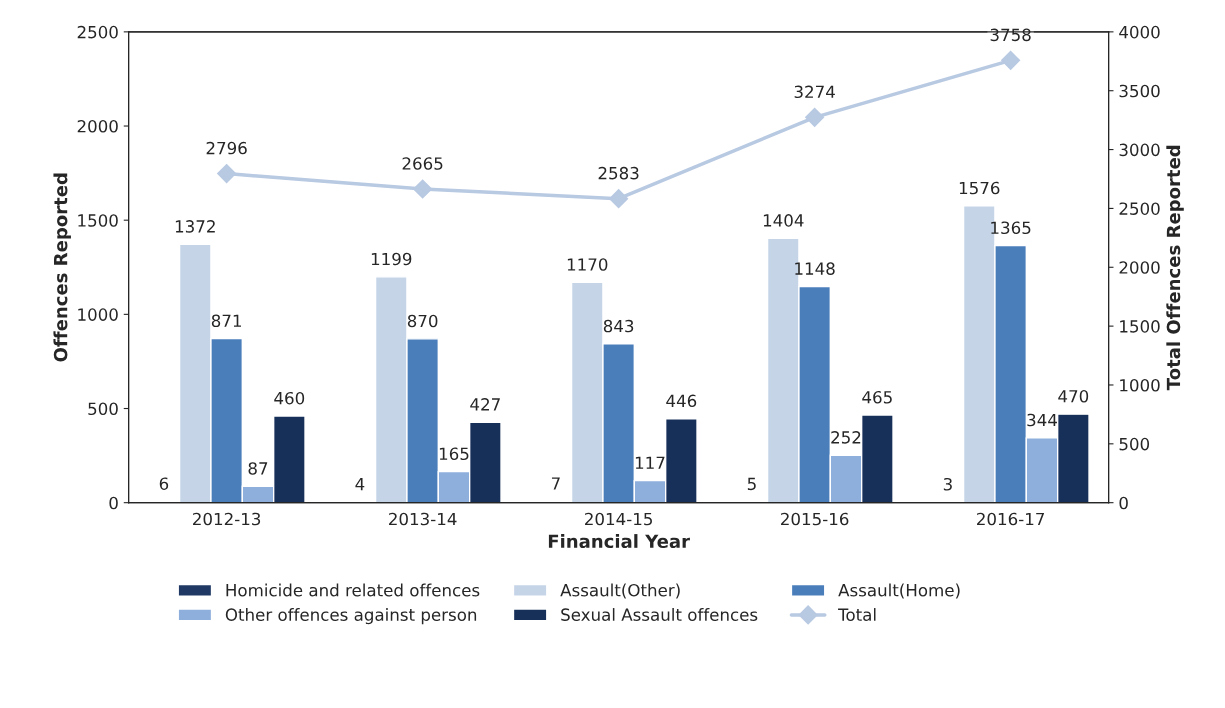  What do you see at coordinates (62, 267) in the screenshot?
I see `y-axis-title: Offences Reported` at bounding box center [62, 267].